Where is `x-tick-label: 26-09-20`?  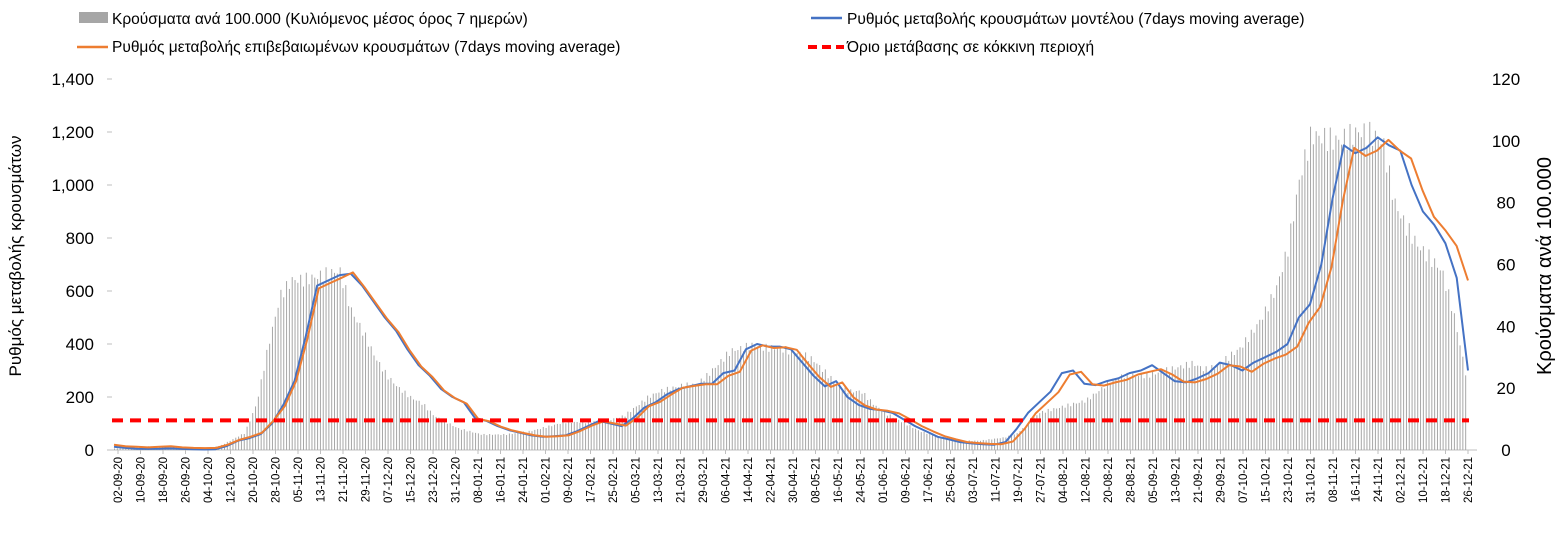
x-tick-label: 26-09-20 is located at coordinates (187, 480).